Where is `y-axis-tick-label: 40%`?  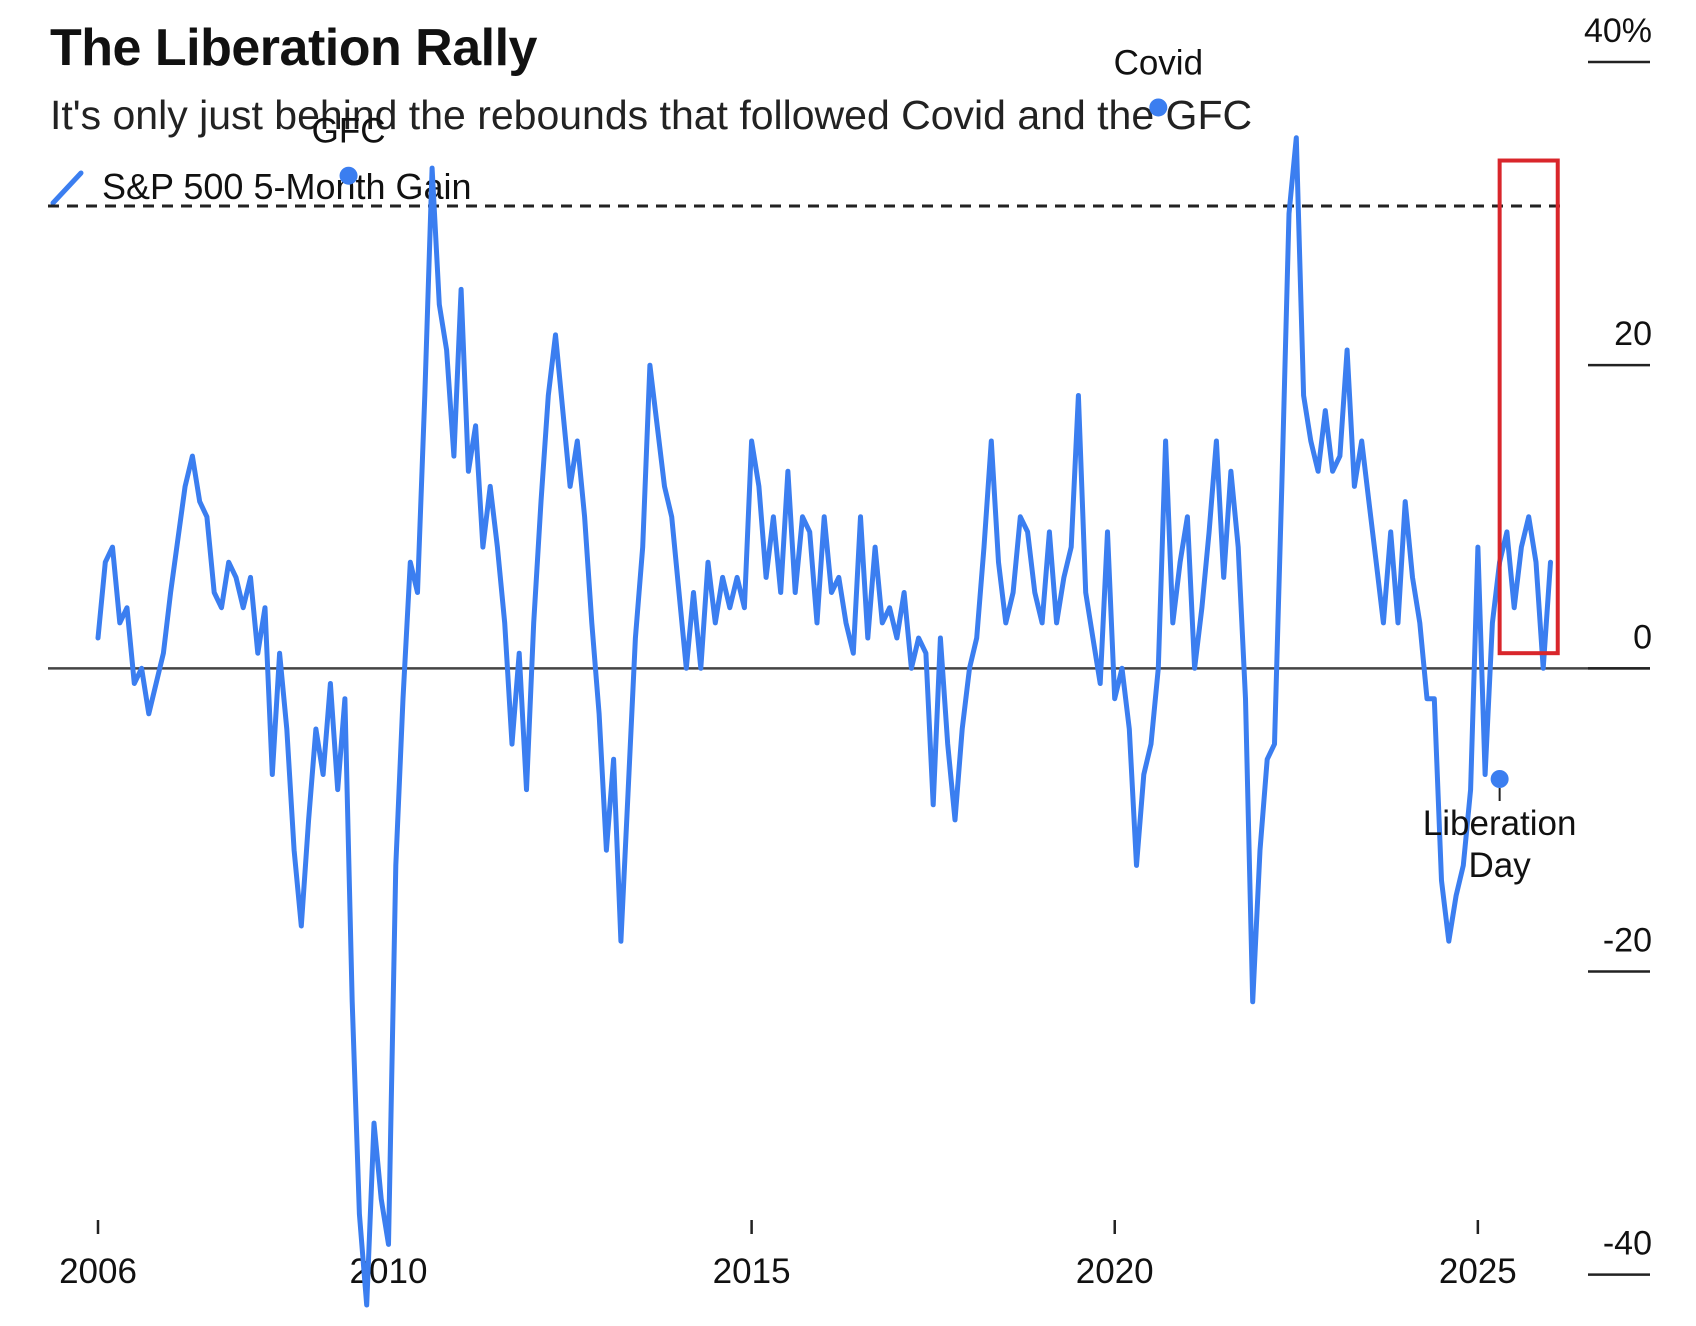
y-axis-tick-label: 40% is located at coordinates (1618, 31).